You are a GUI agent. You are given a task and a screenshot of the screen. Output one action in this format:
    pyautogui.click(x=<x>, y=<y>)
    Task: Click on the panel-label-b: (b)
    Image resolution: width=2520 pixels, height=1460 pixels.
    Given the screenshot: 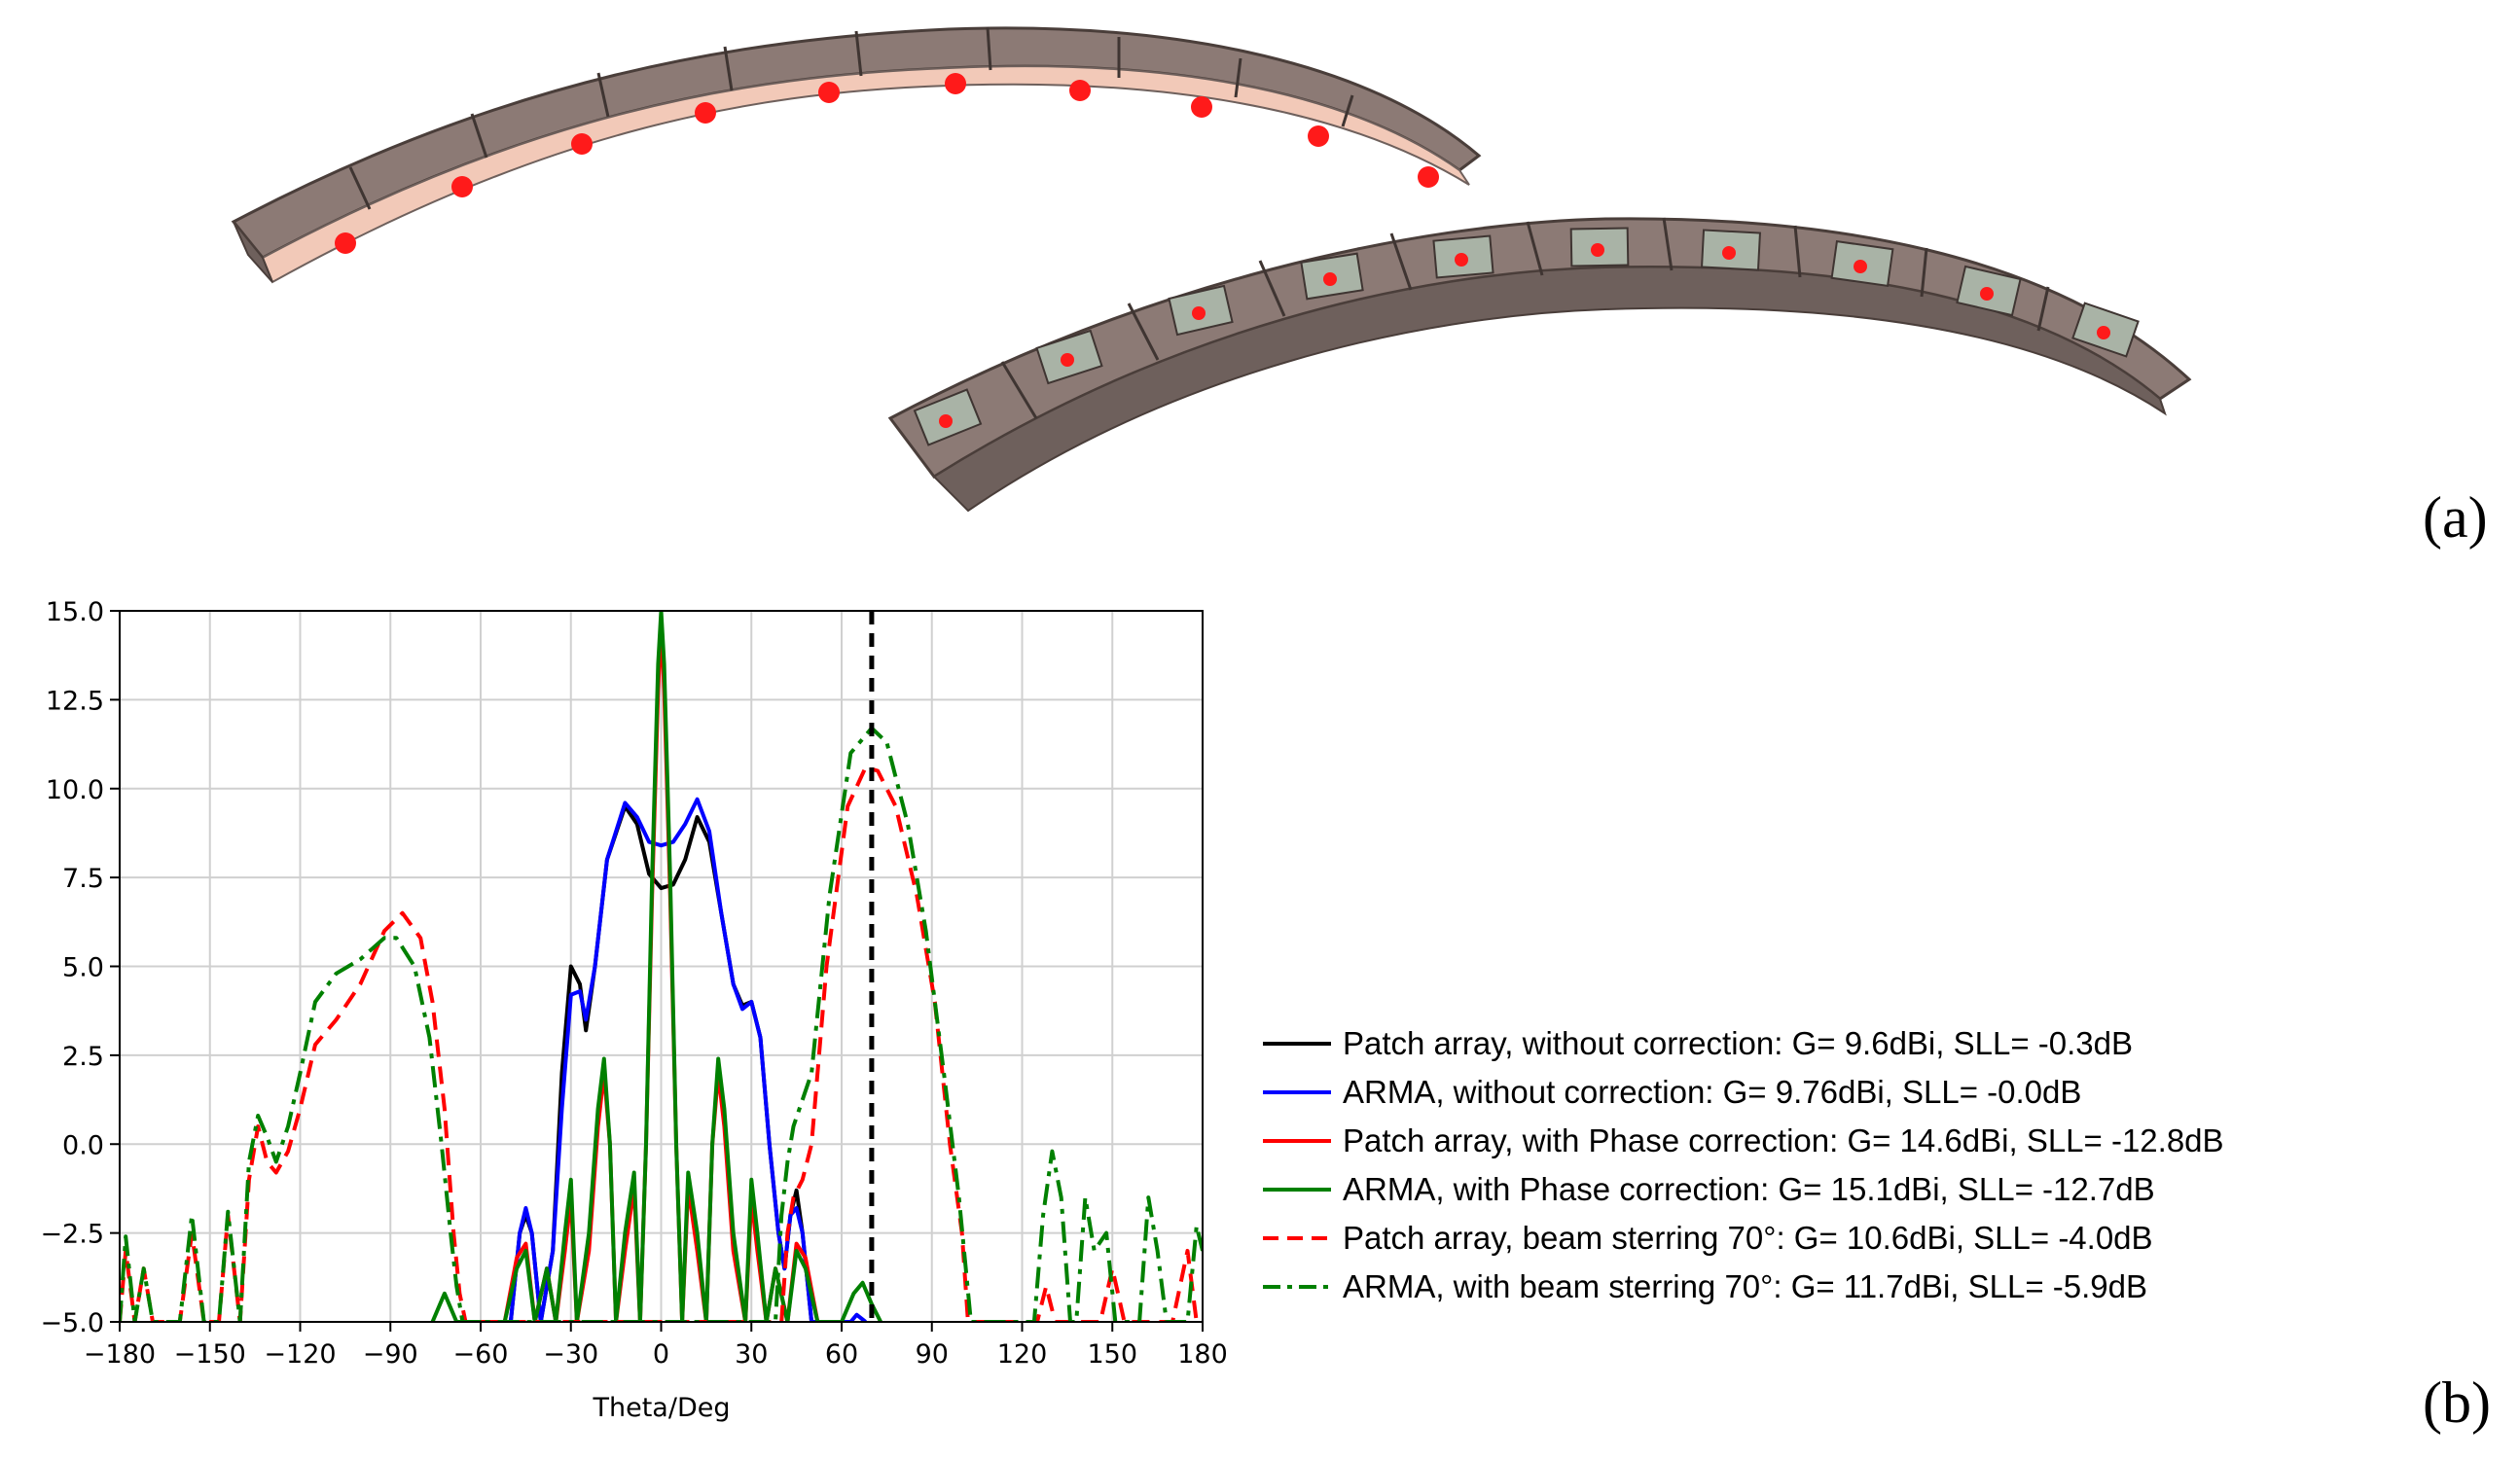 What is the action you would take?
    pyautogui.click(x=2457, y=1403)
    